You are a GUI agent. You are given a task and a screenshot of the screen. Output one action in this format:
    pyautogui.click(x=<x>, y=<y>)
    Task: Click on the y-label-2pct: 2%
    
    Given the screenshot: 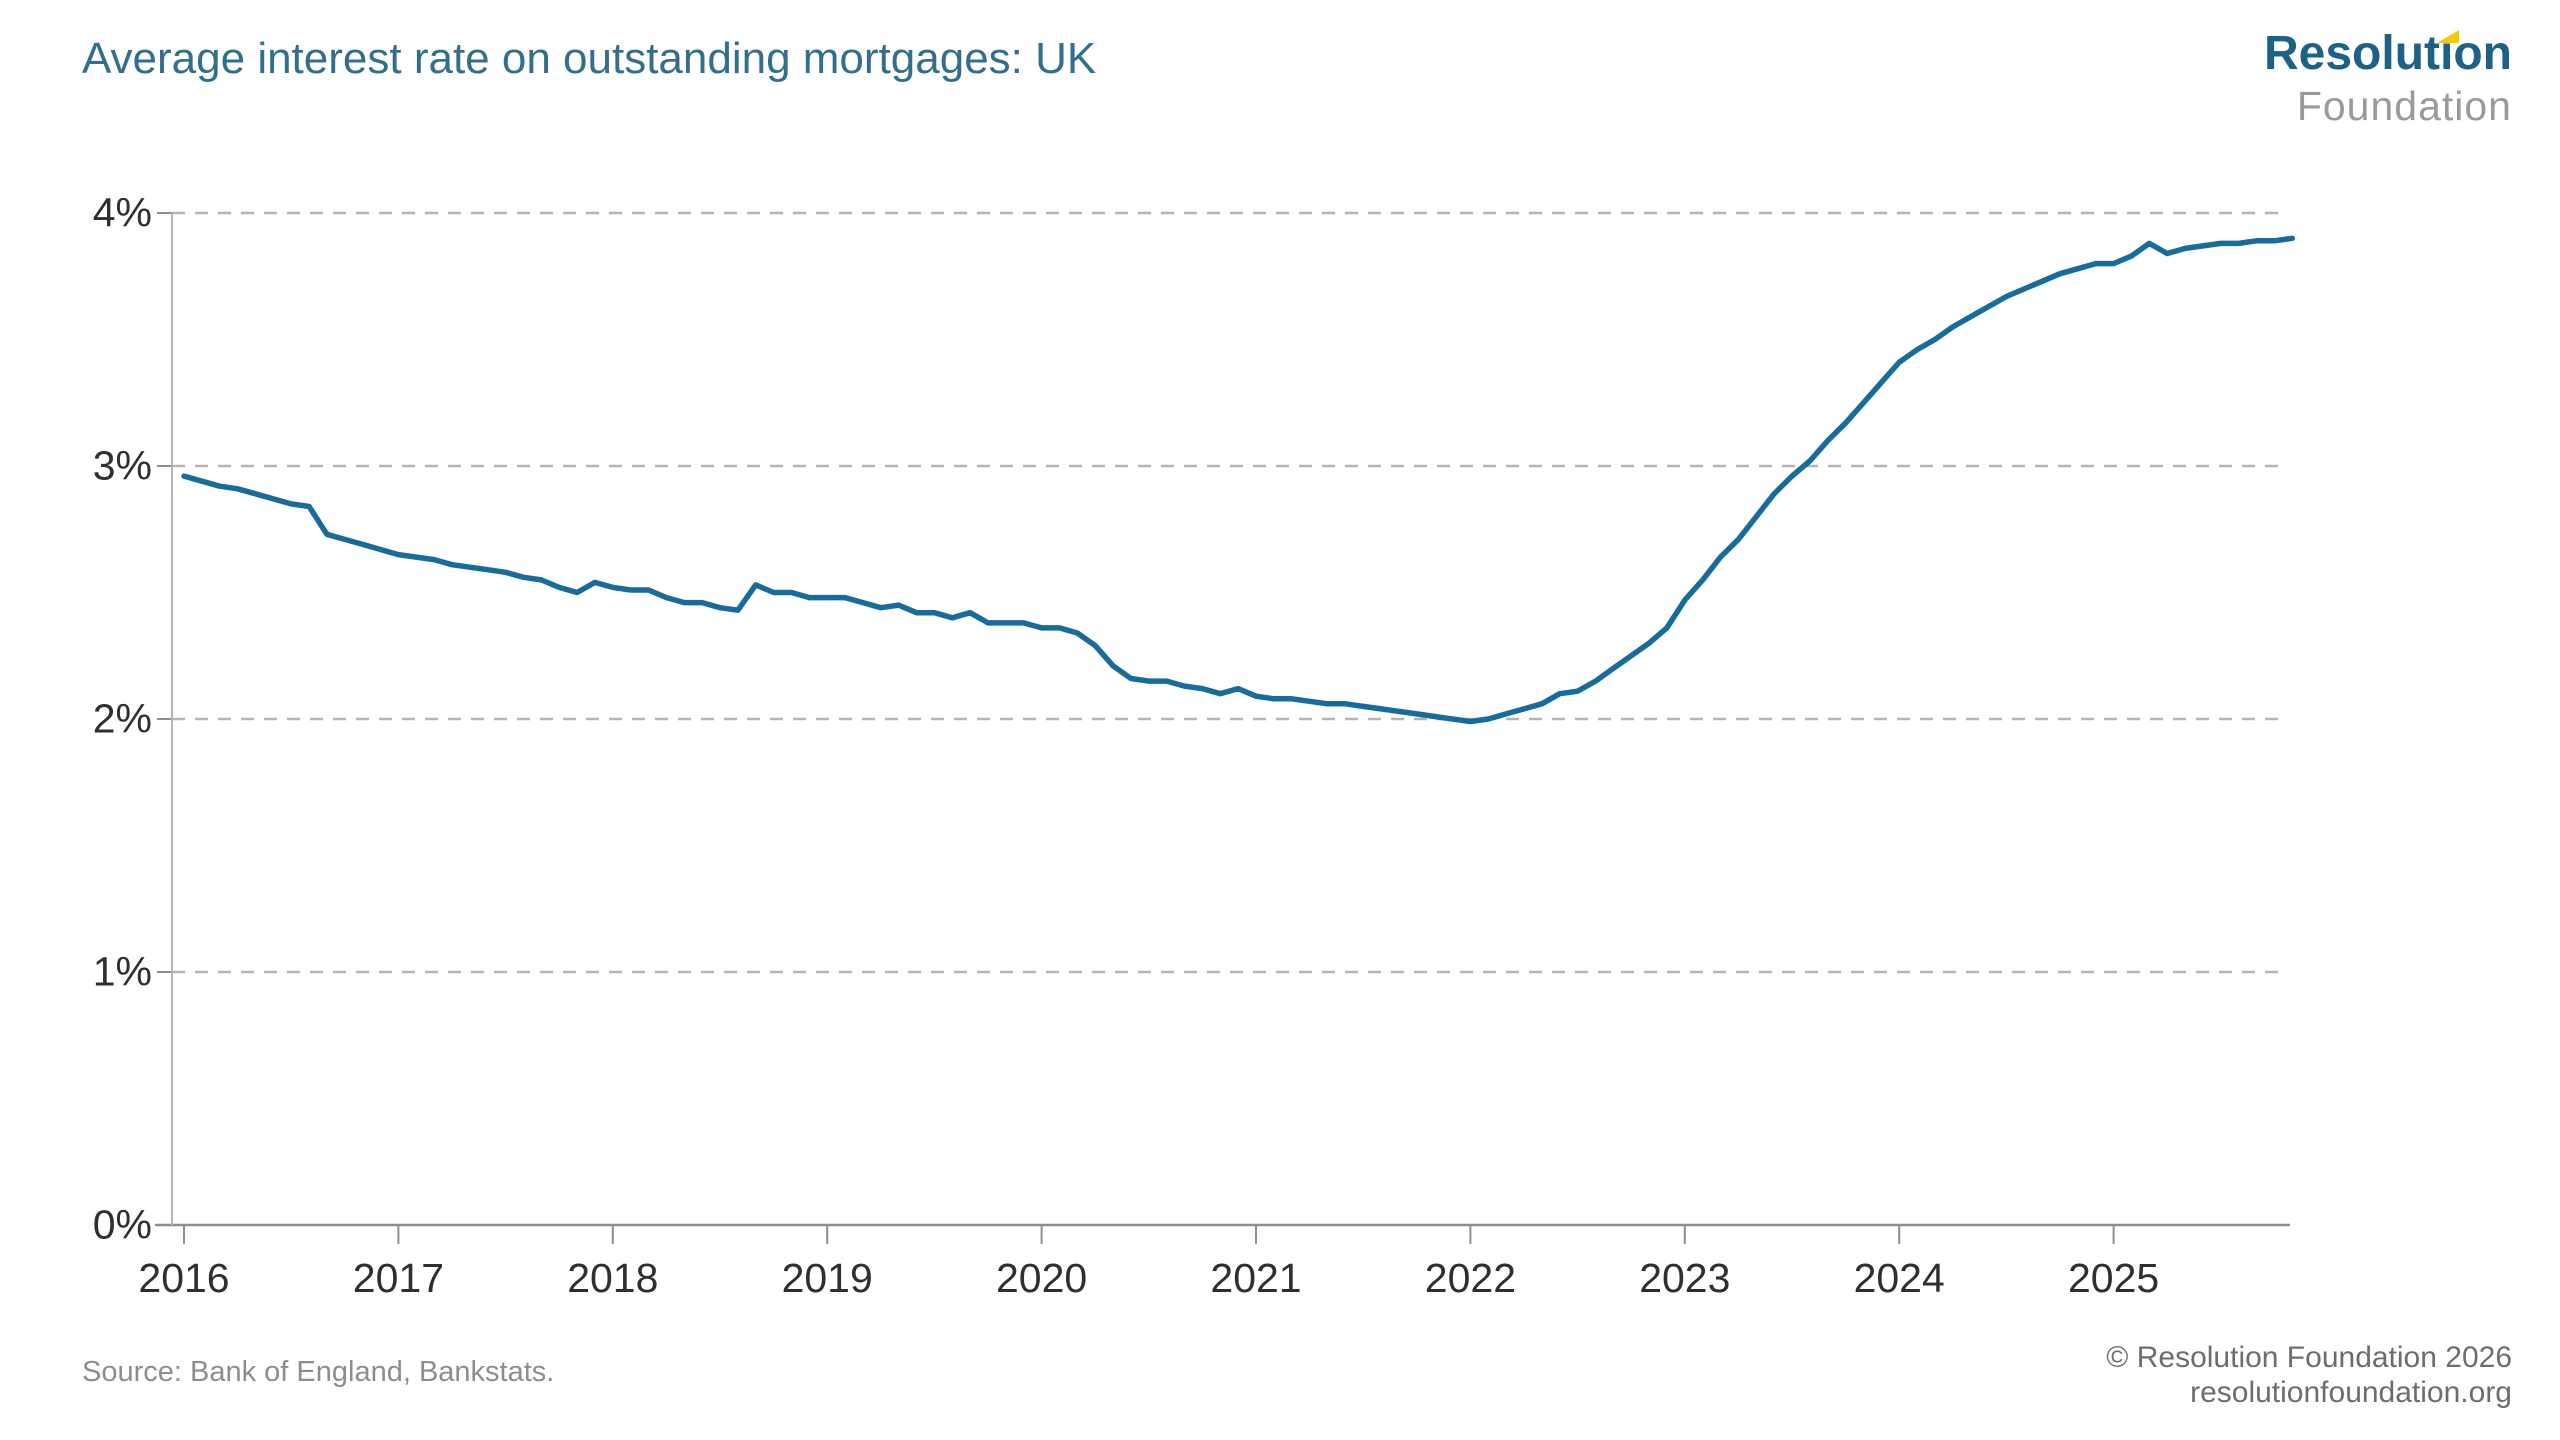 What is the action you would take?
    pyautogui.click(x=122, y=718)
    